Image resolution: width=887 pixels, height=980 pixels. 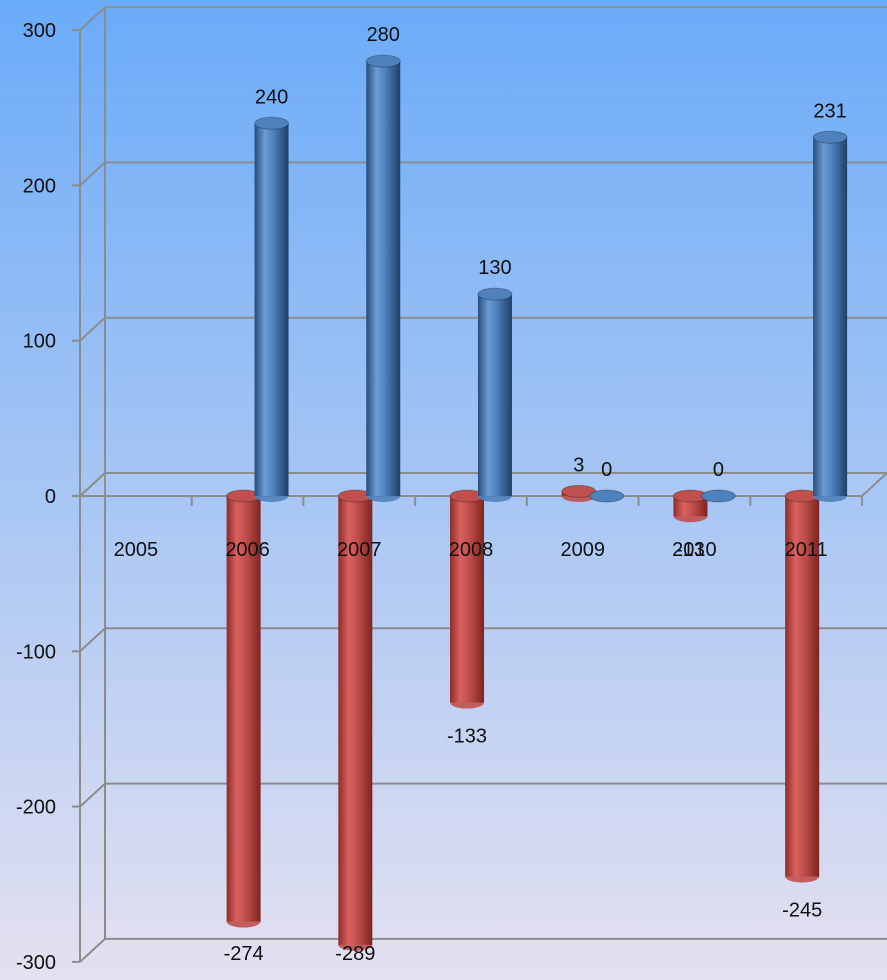 I want to click on y-tick-label: 0, so click(x=50, y=497).